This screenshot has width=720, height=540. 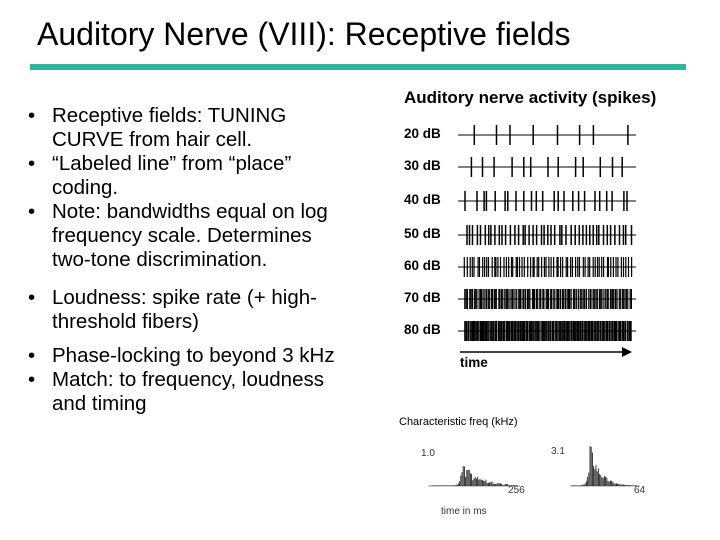 What do you see at coordinates (547, 233) in the screenshot?
I see `spike-trains` at bounding box center [547, 233].